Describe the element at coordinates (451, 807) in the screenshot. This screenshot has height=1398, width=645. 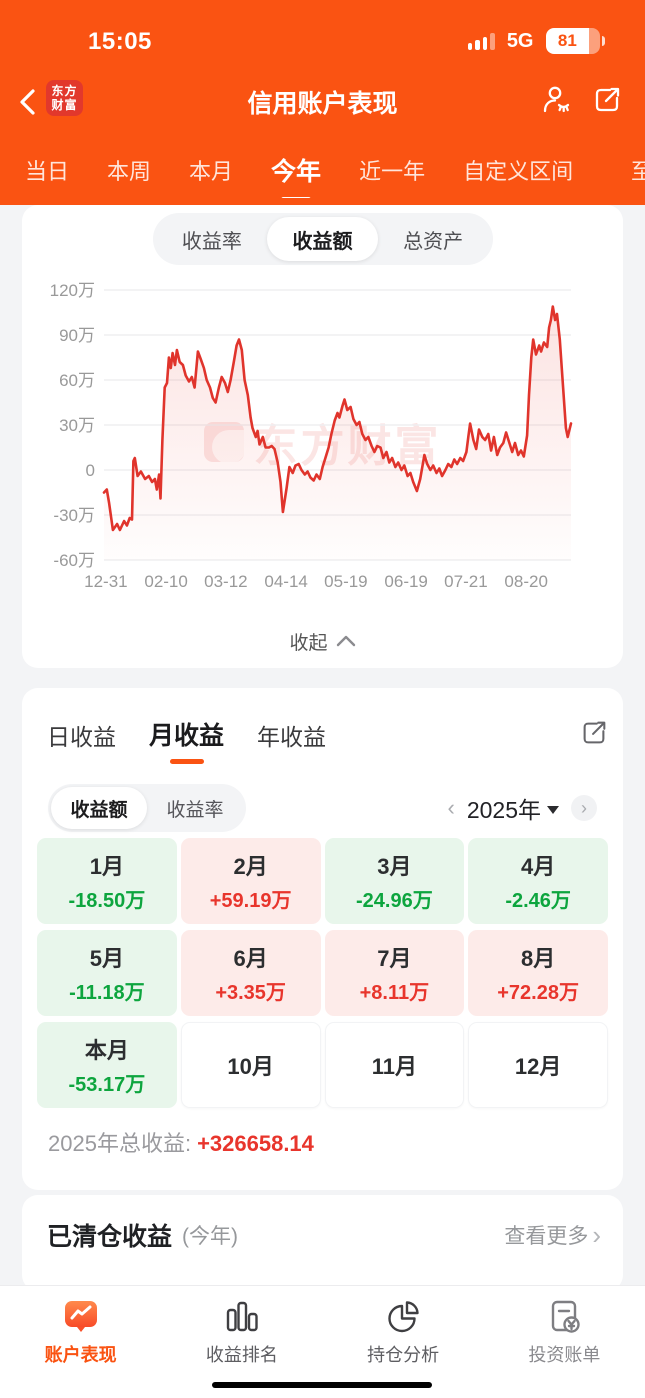
I see `prev-year-chevron: ‹` at that location.